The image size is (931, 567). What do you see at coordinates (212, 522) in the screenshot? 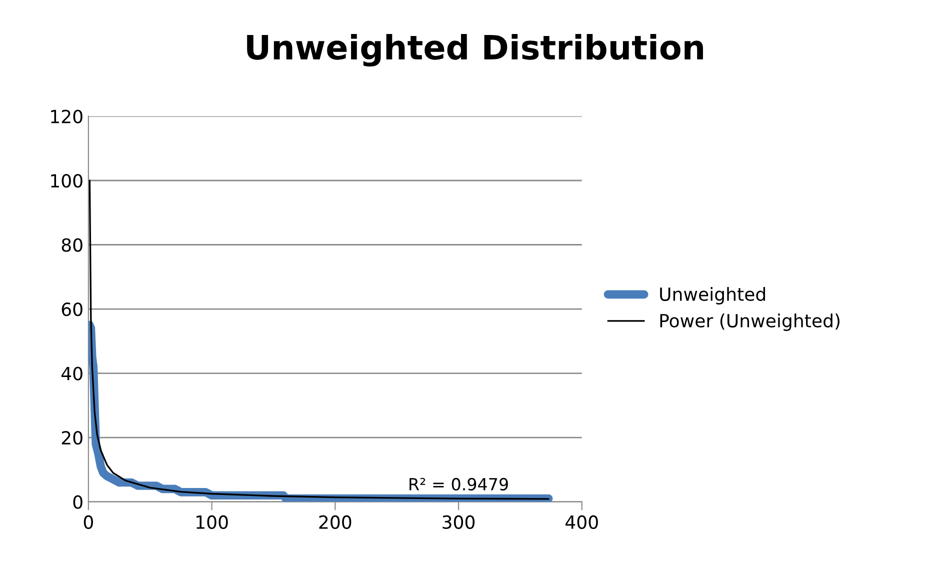
I see `x-tick-label: 100` at bounding box center [212, 522].